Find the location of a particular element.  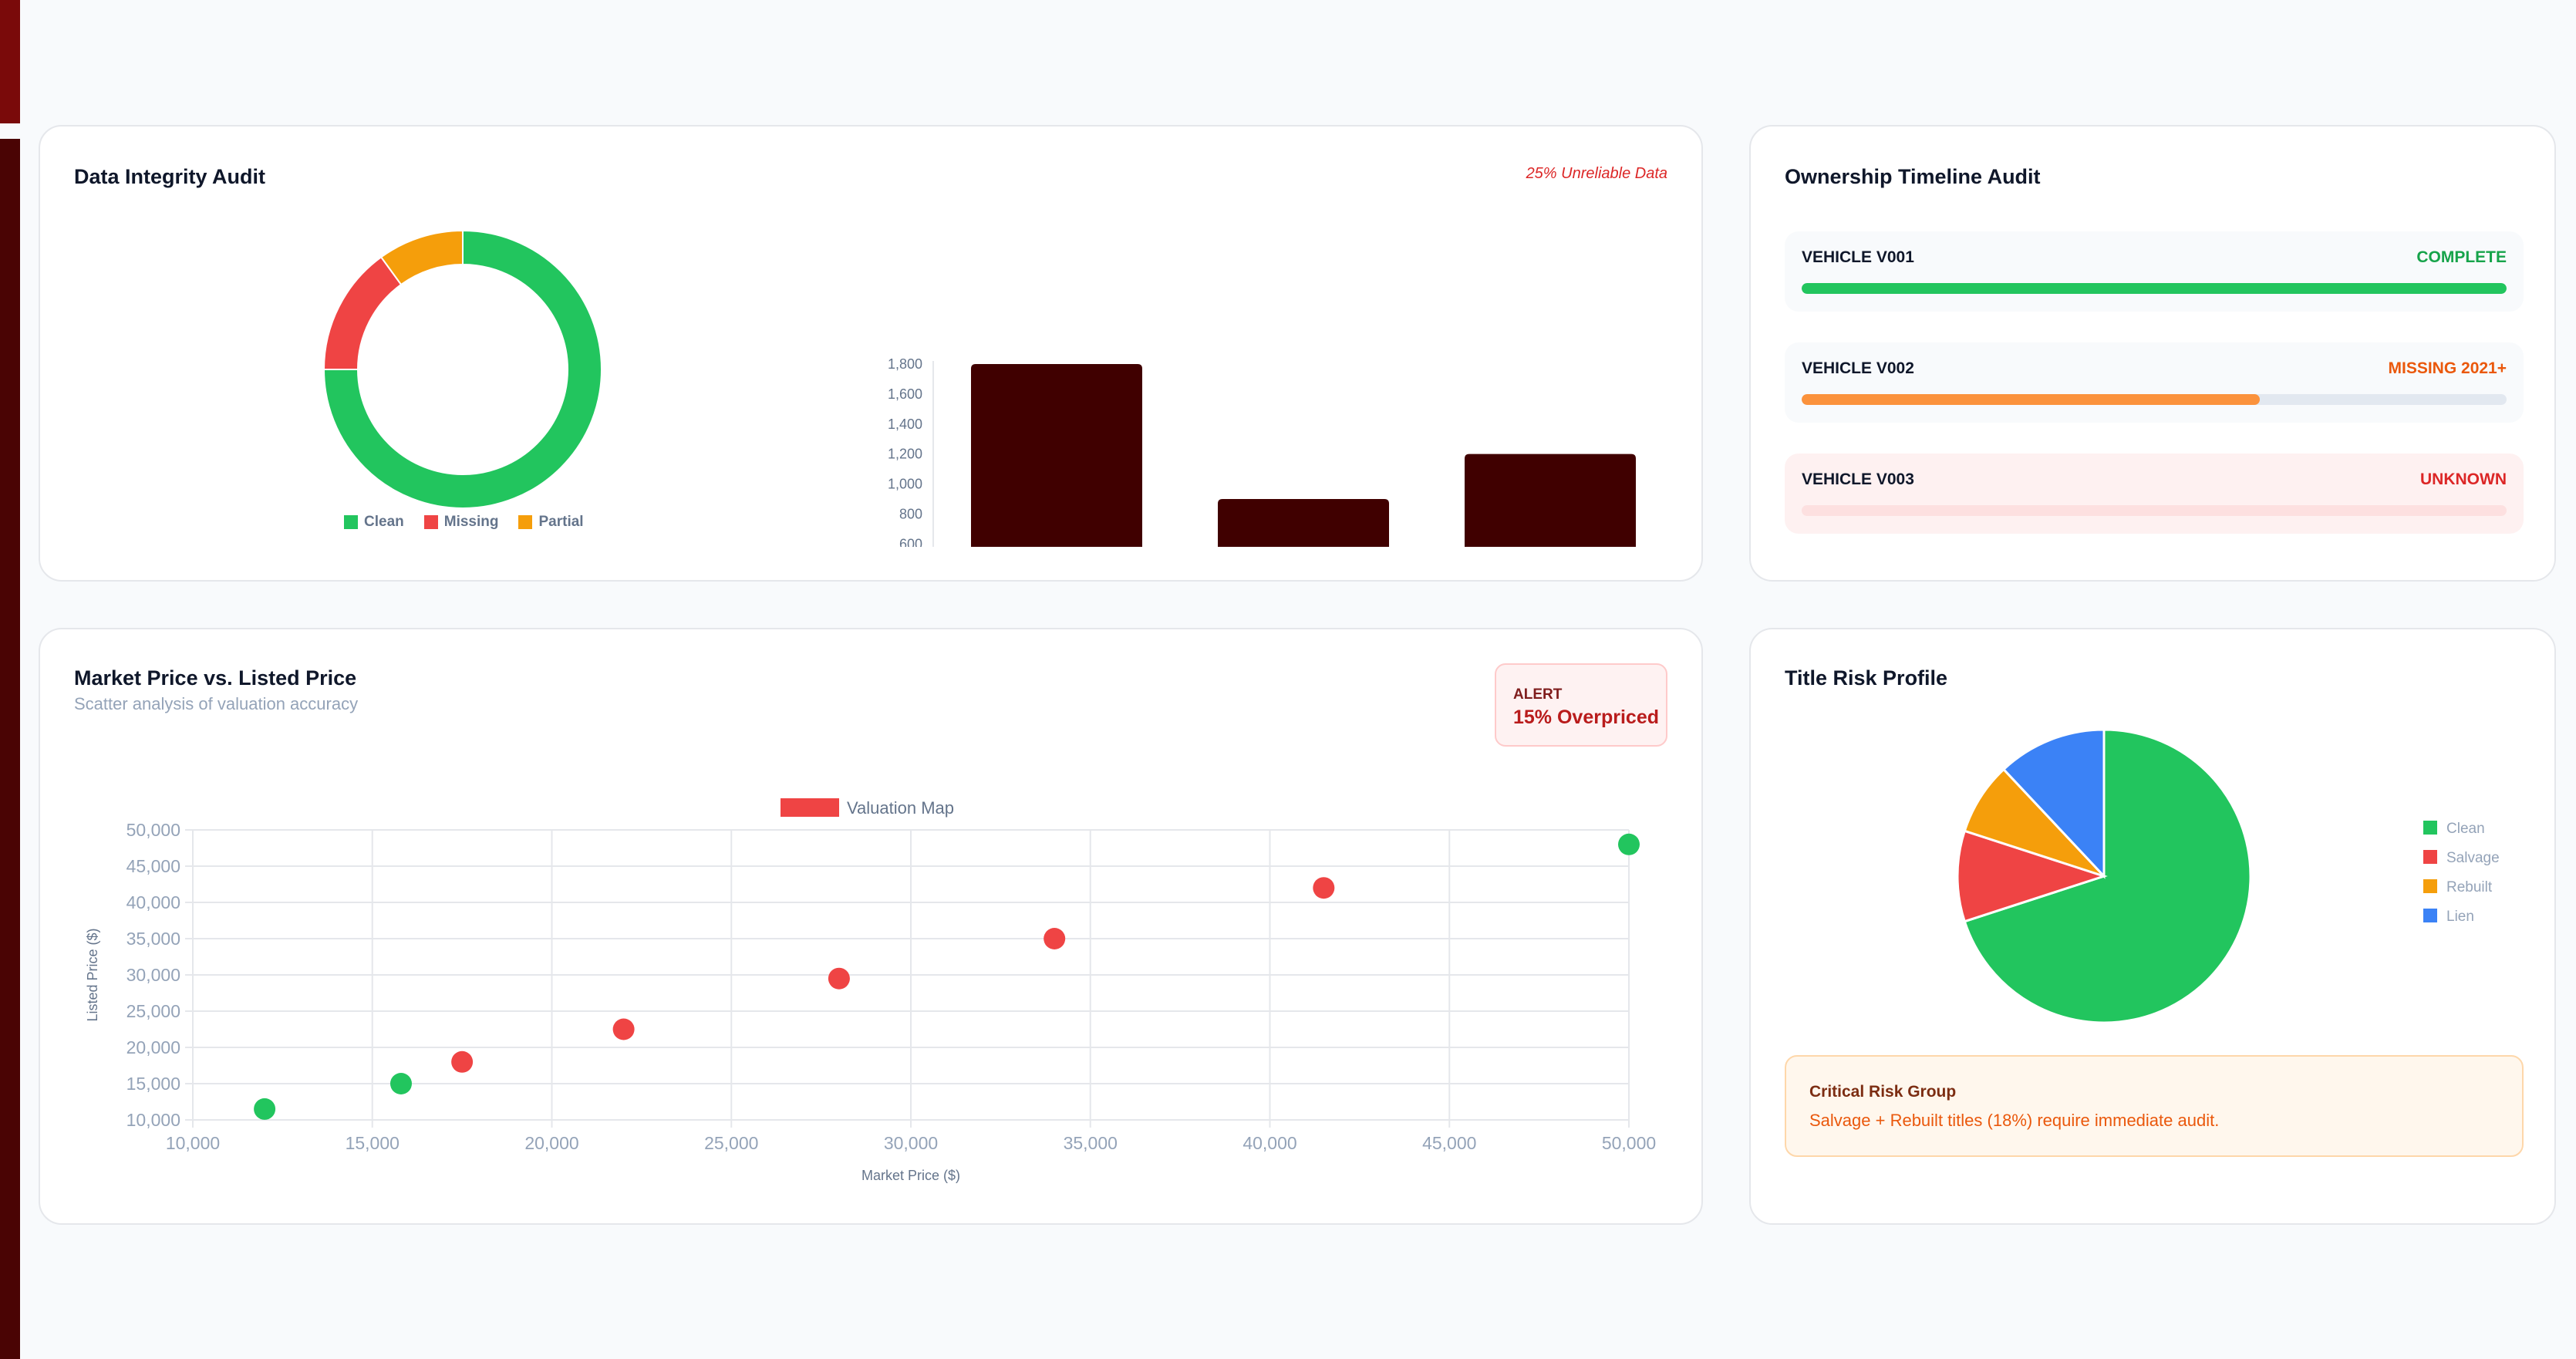

bar-y-tick-label: 1,400 is located at coordinates (905, 424).